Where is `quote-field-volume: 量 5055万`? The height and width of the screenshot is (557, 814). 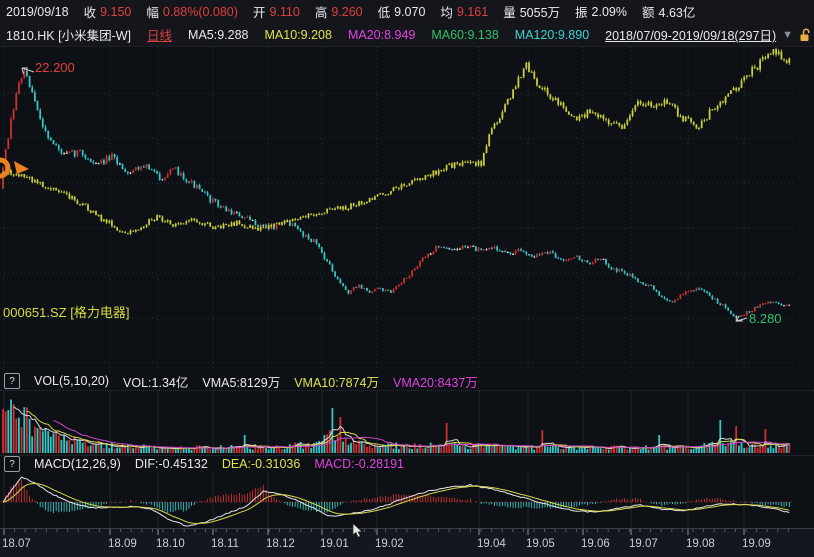
quote-field-volume: 量 5055万 is located at coordinates (532, 13).